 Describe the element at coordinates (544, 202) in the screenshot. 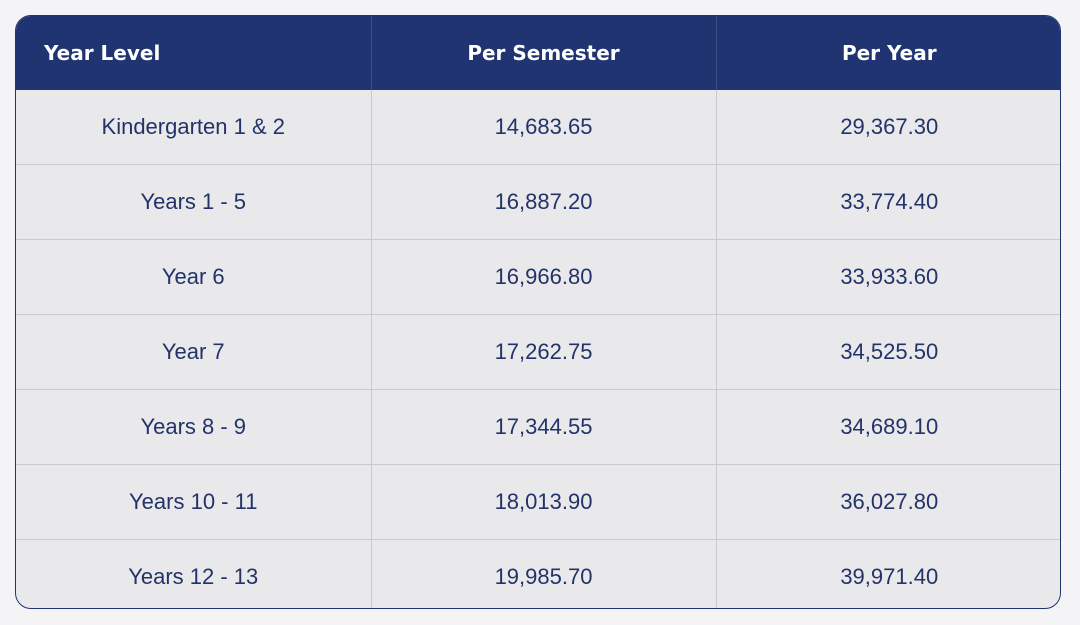

I see `cell-per-semester: 16,887.20` at that location.